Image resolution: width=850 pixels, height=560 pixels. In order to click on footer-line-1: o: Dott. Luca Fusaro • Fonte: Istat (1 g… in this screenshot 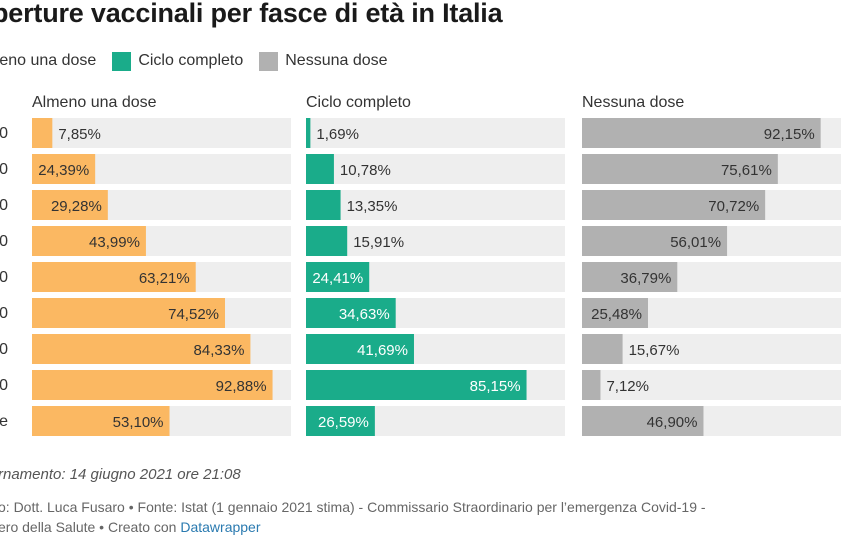, I will do `click(353, 507)`.